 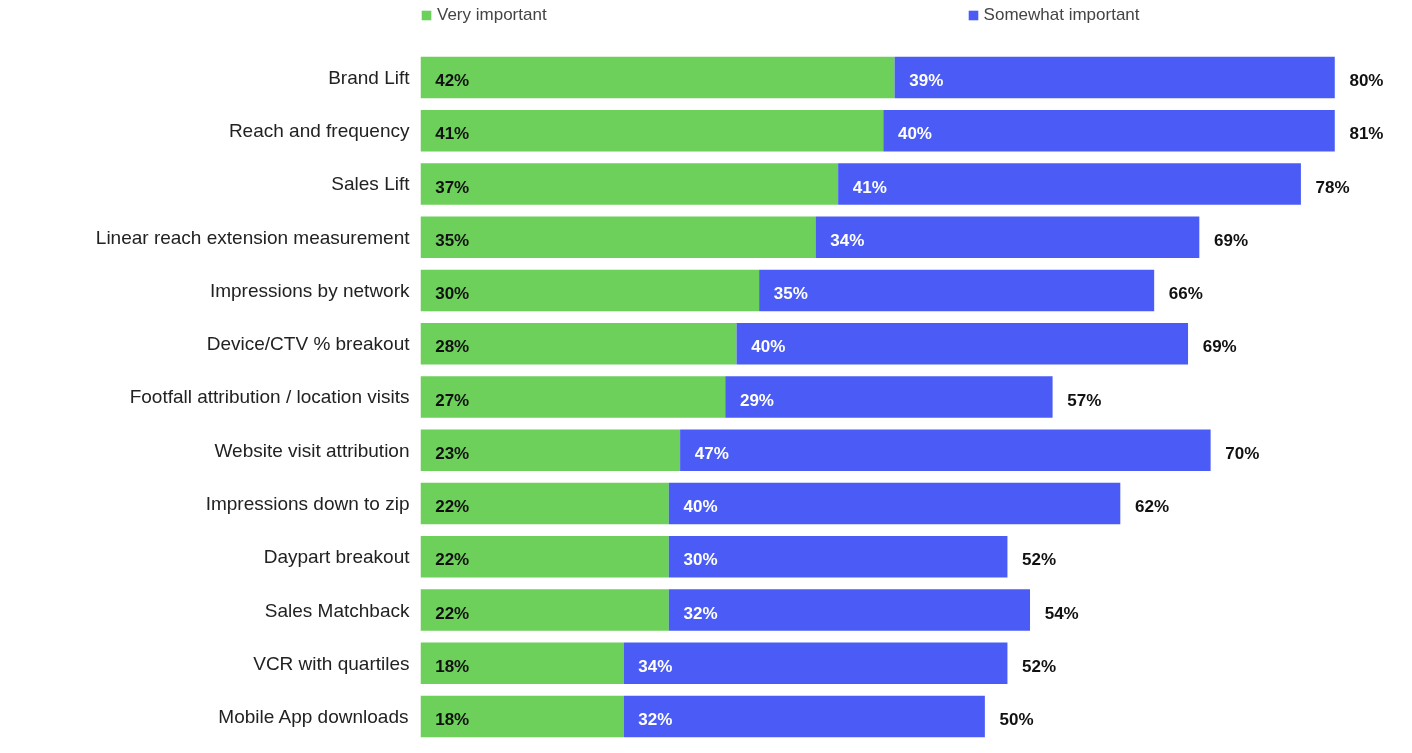 What do you see at coordinates (1016, 720) in the screenshot?
I see `total-label: 50%` at bounding box center [1016, 720].